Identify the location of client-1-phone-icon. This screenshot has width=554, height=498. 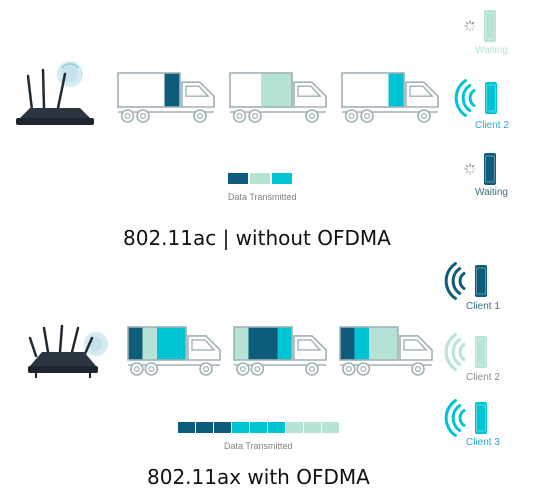
(465, 281).